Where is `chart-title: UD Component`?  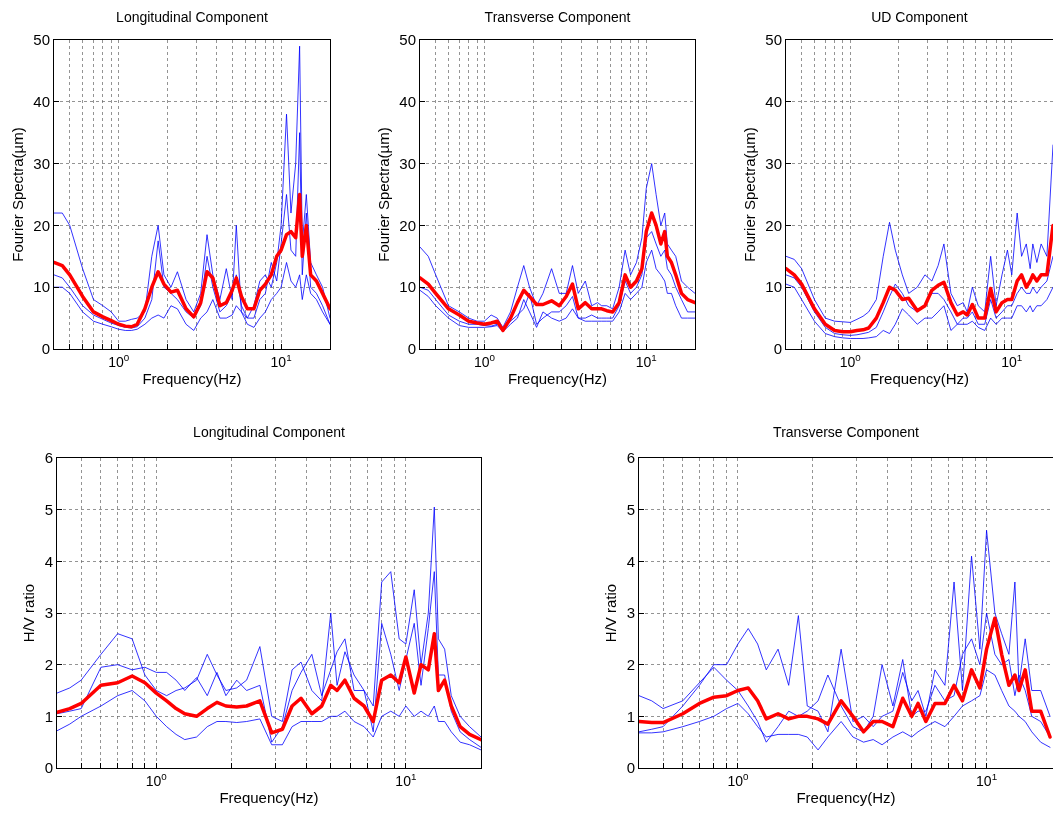
chart-title: UD Component is located at coordinates (919, 16).